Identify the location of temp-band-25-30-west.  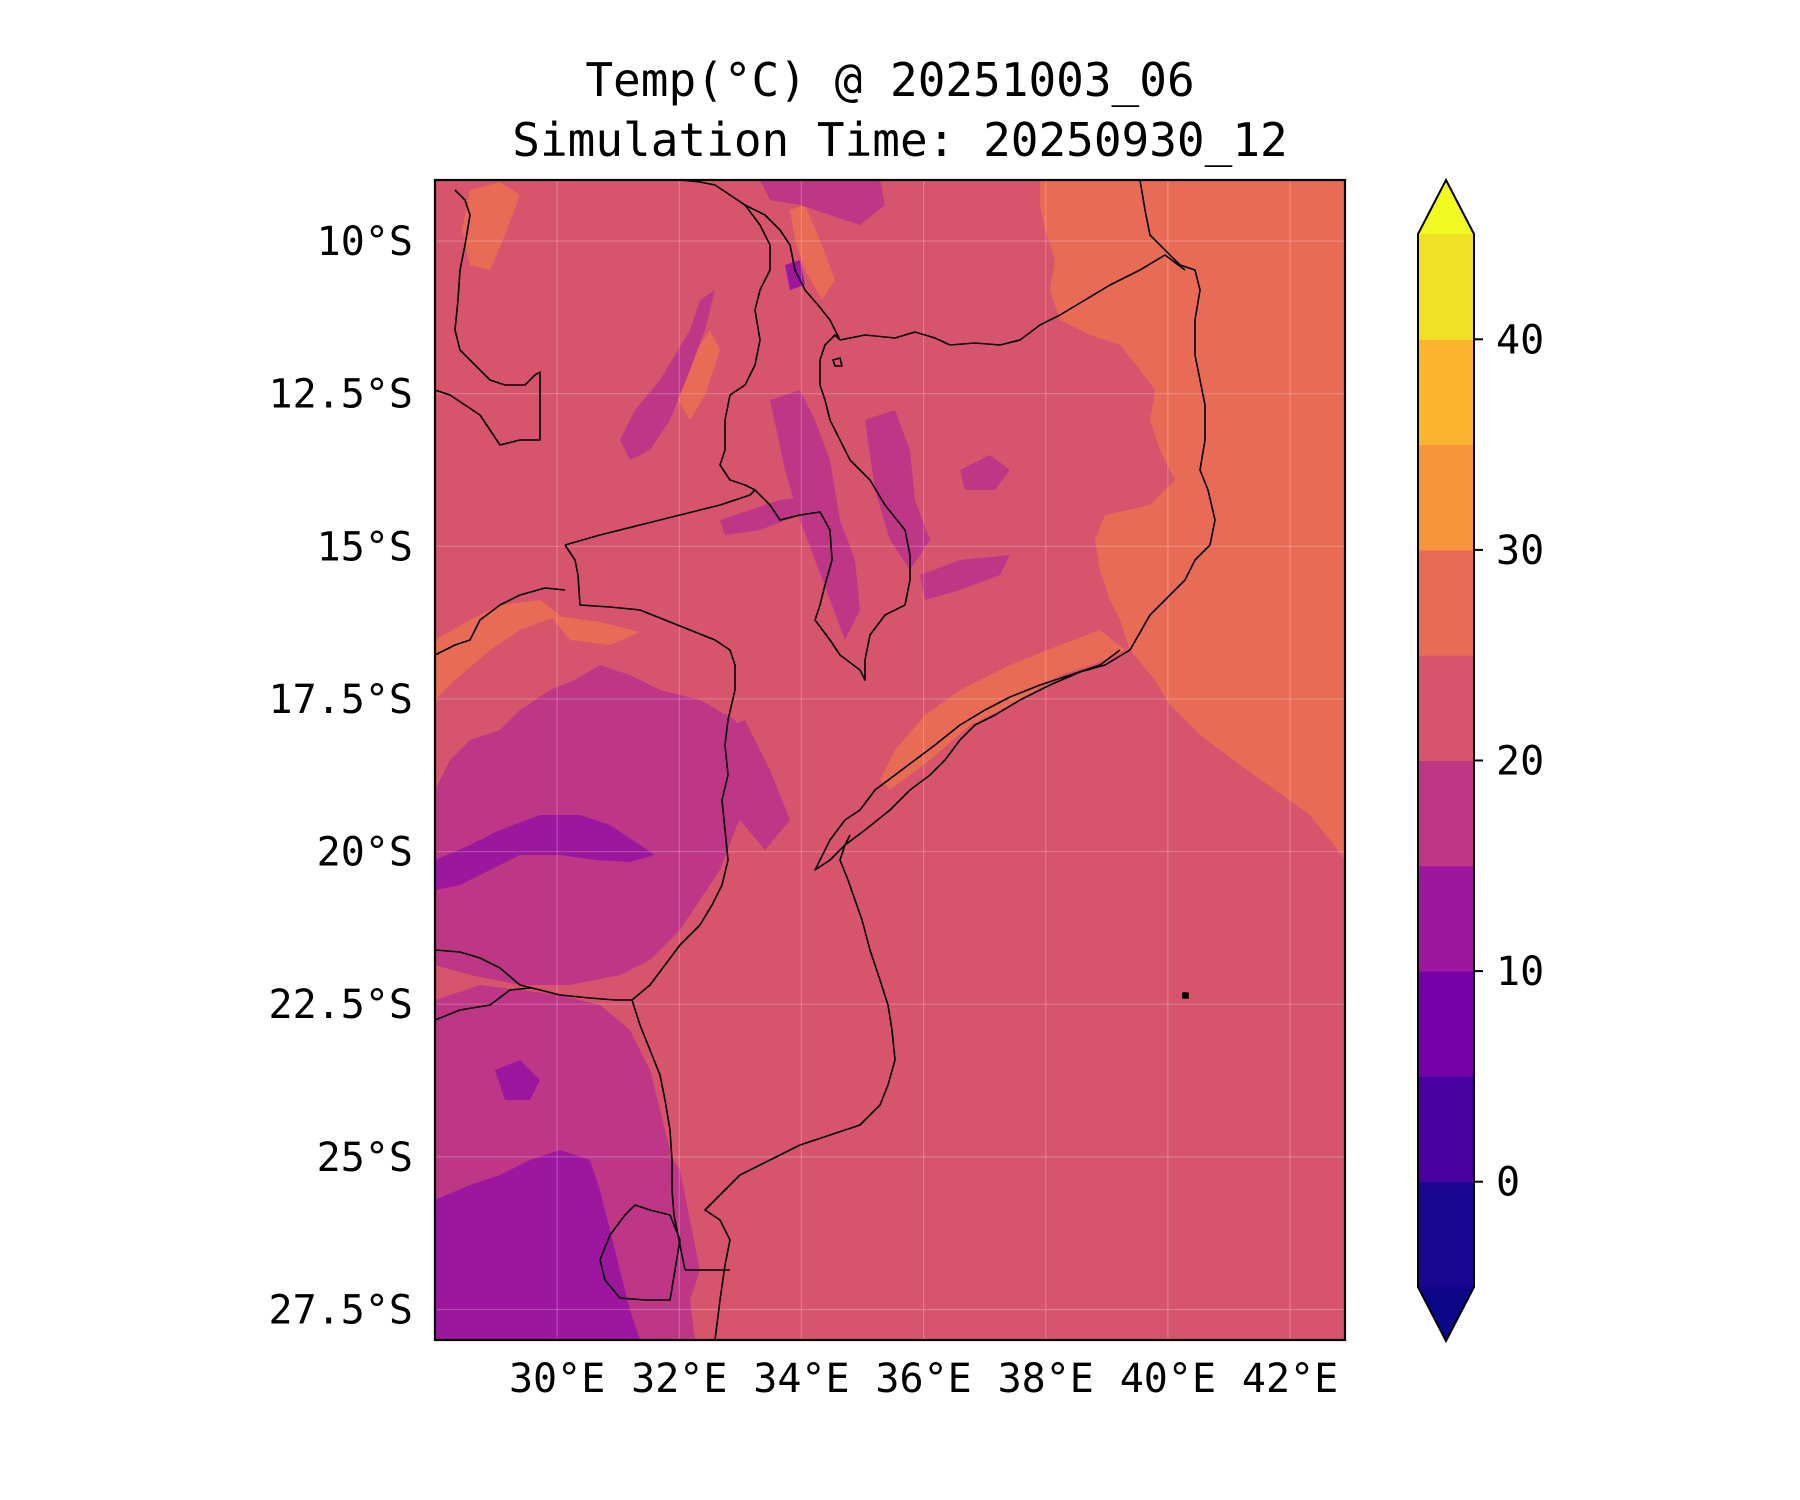
(497, 650).